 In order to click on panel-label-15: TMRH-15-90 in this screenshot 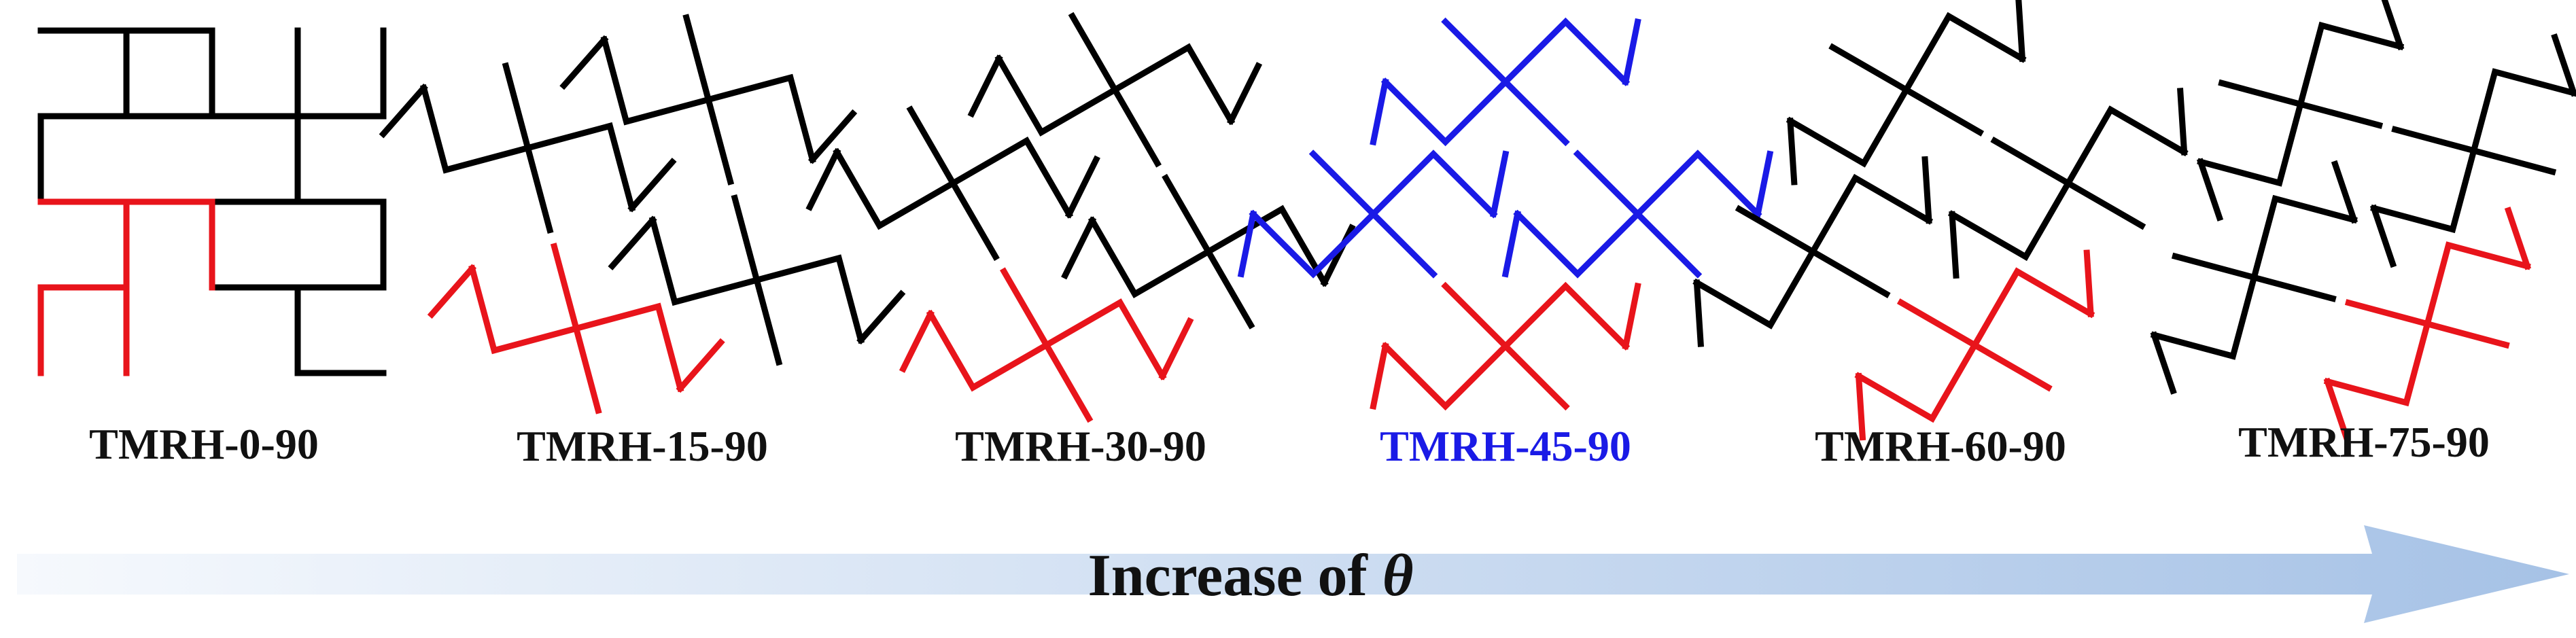, I will do `click(642, 446)`.